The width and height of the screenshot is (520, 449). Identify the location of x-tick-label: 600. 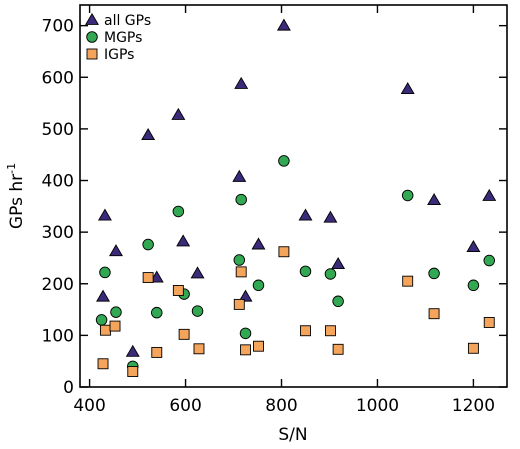
(185, 406).